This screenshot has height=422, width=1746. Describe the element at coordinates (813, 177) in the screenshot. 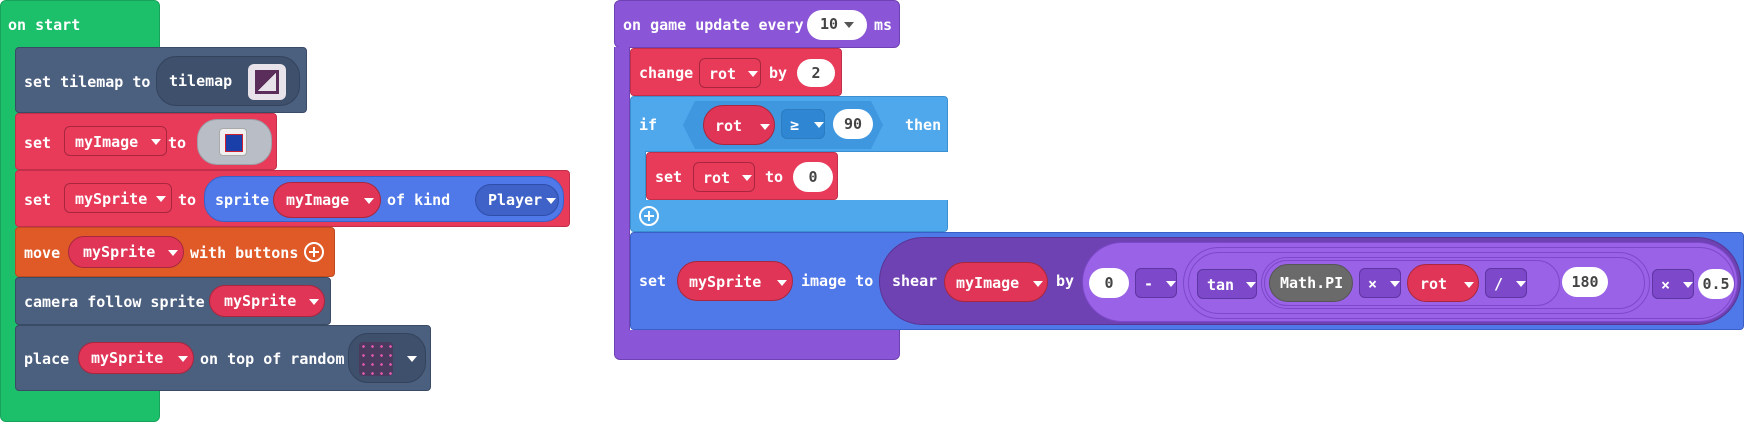

I see `set-rot-value-input: 0` at that location.